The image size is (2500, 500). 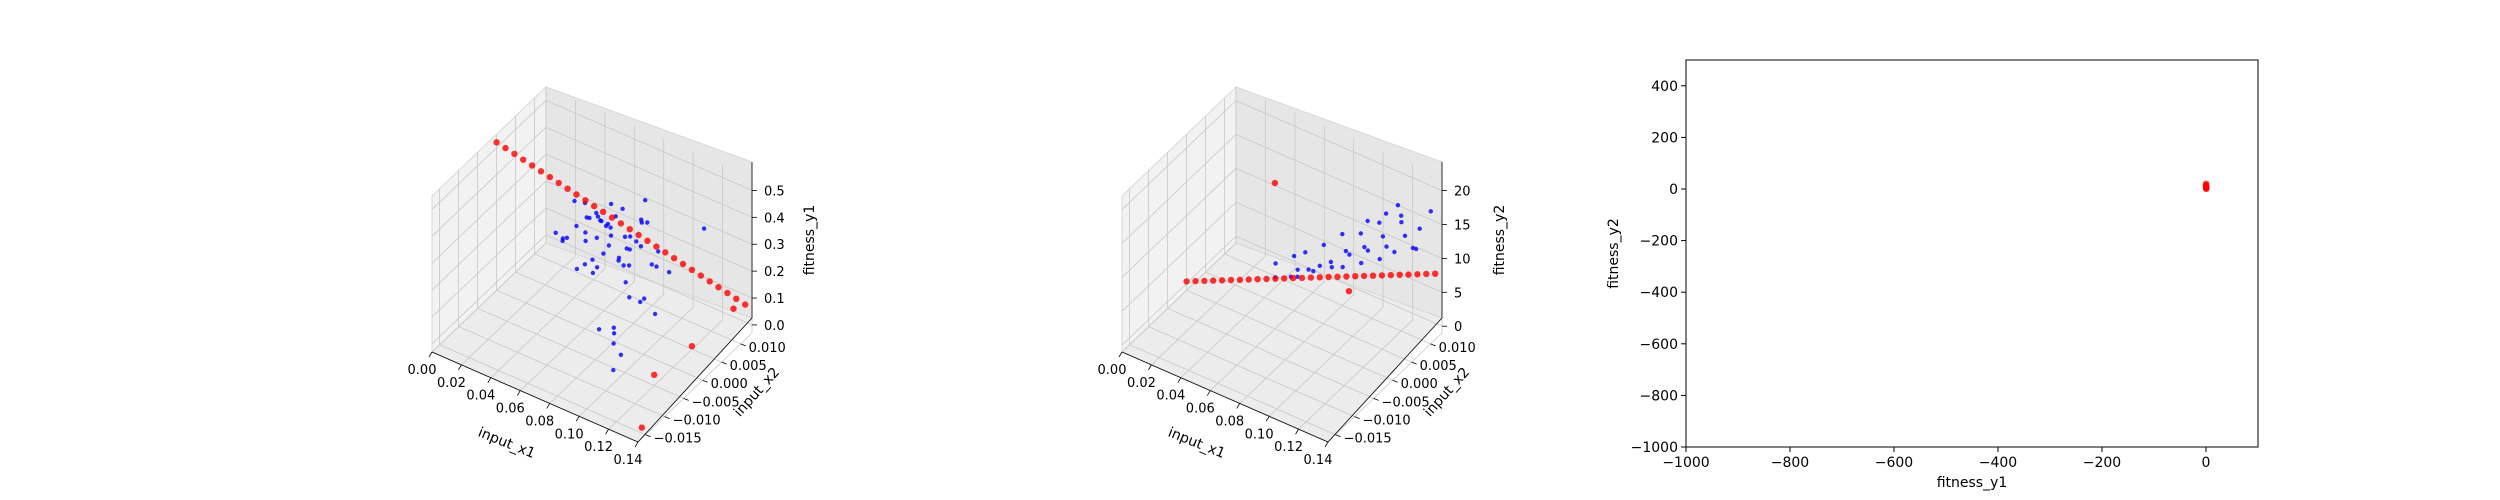 I want to click on x-tick-label: 0.08, so click(x=1229, y=421).